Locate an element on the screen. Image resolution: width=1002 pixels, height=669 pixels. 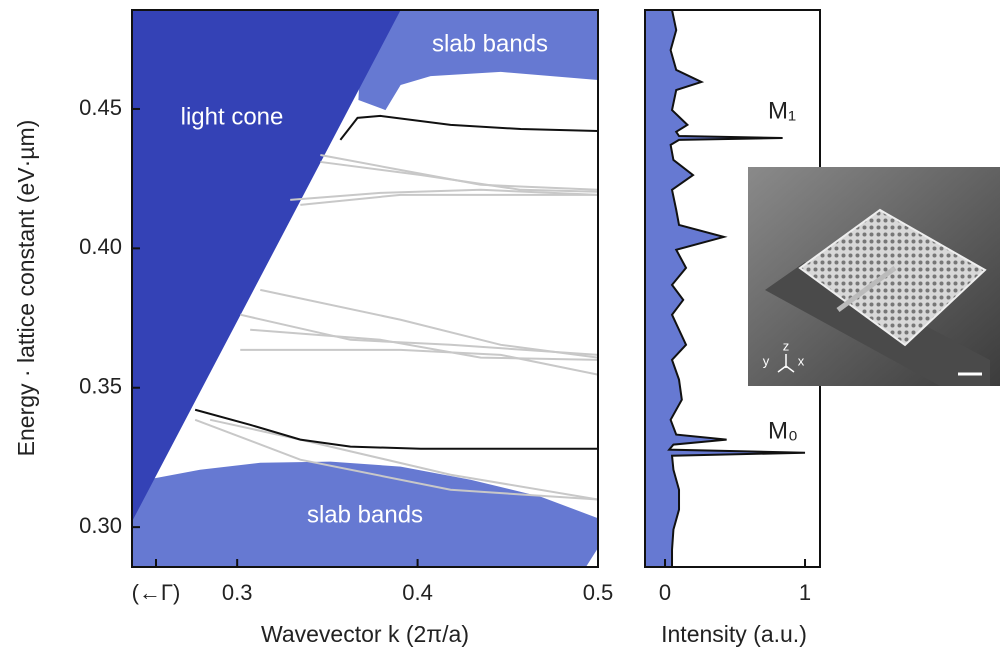
inset-membrane is located at coordinates (892, 277).